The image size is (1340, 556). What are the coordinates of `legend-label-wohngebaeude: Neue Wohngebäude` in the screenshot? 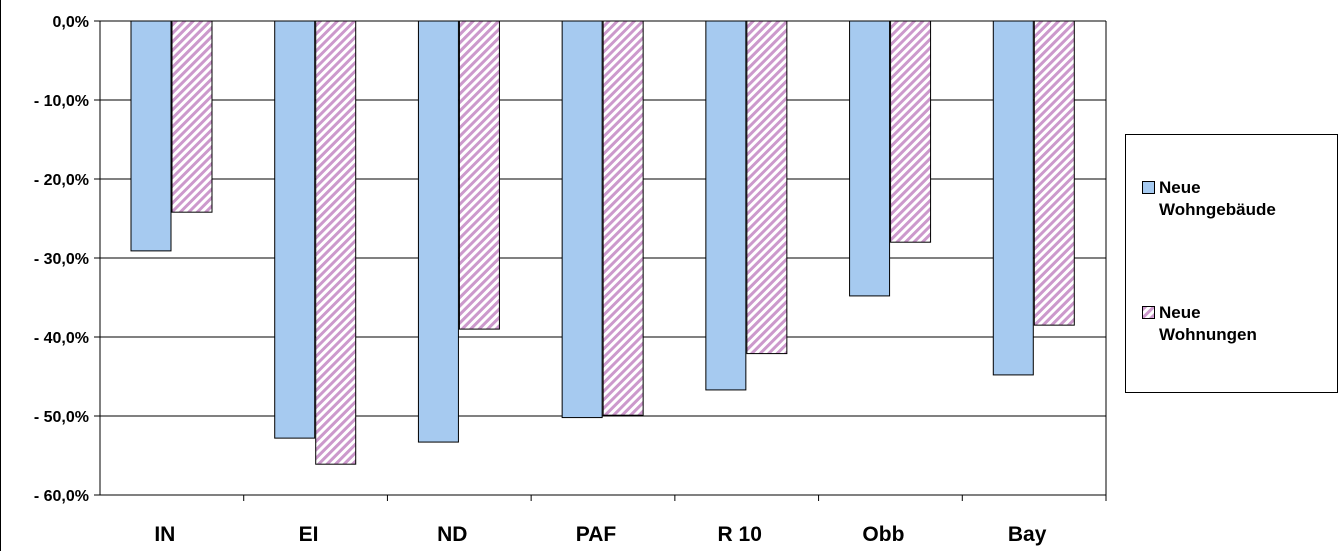 It's located at (1234, 199).